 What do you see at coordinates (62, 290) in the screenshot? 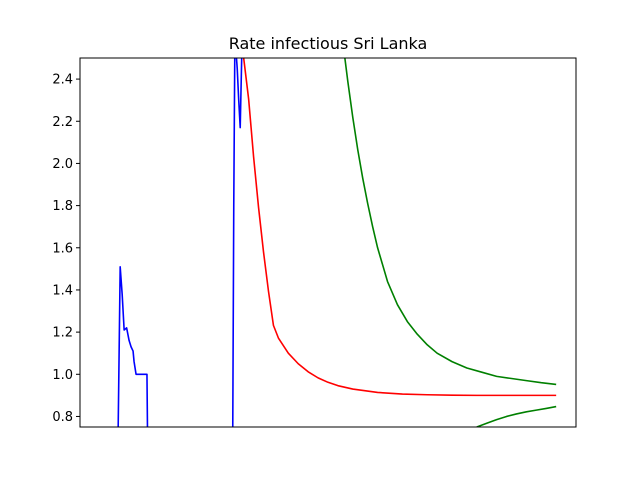
I see `y-tick-label: 1.4` at bounding box center [62, 290].